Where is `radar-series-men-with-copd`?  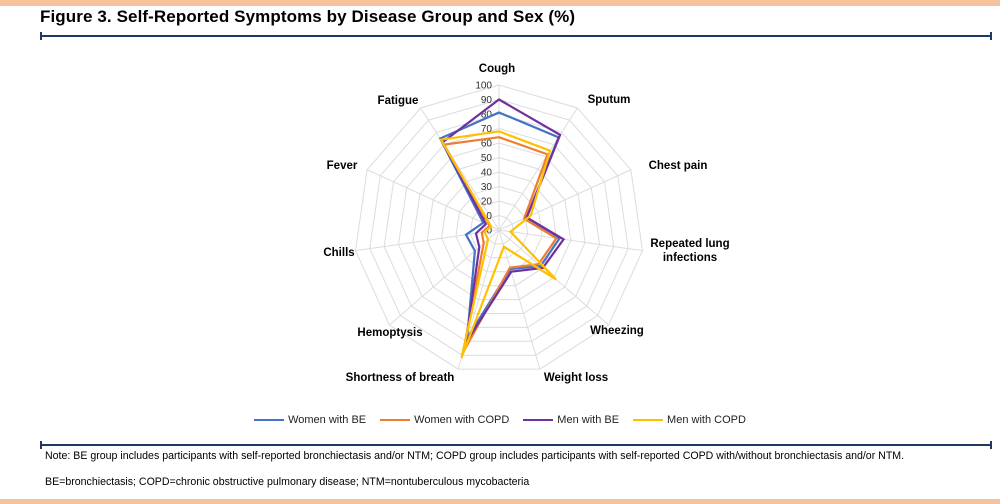 radar-series-men-with-copd is located at coordinates (498, 244).